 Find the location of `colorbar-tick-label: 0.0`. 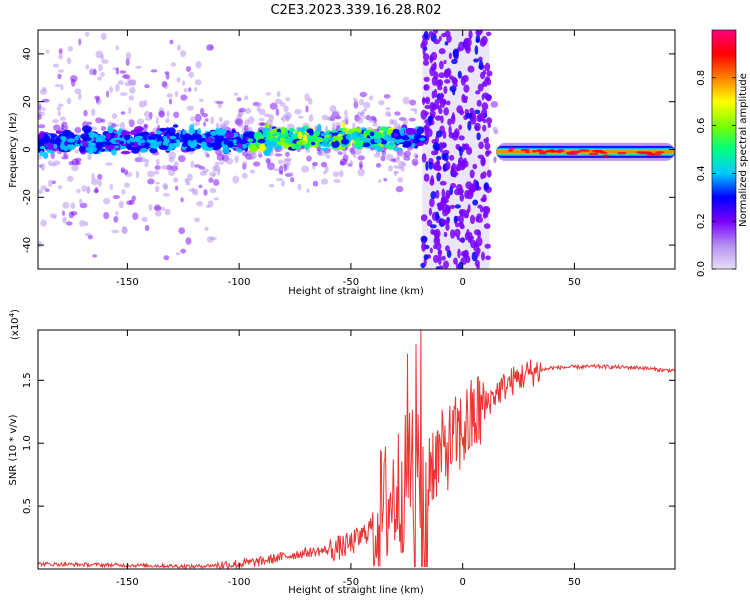

colorbar-tick-label: 0.0 is located at coordinates (701, 269).